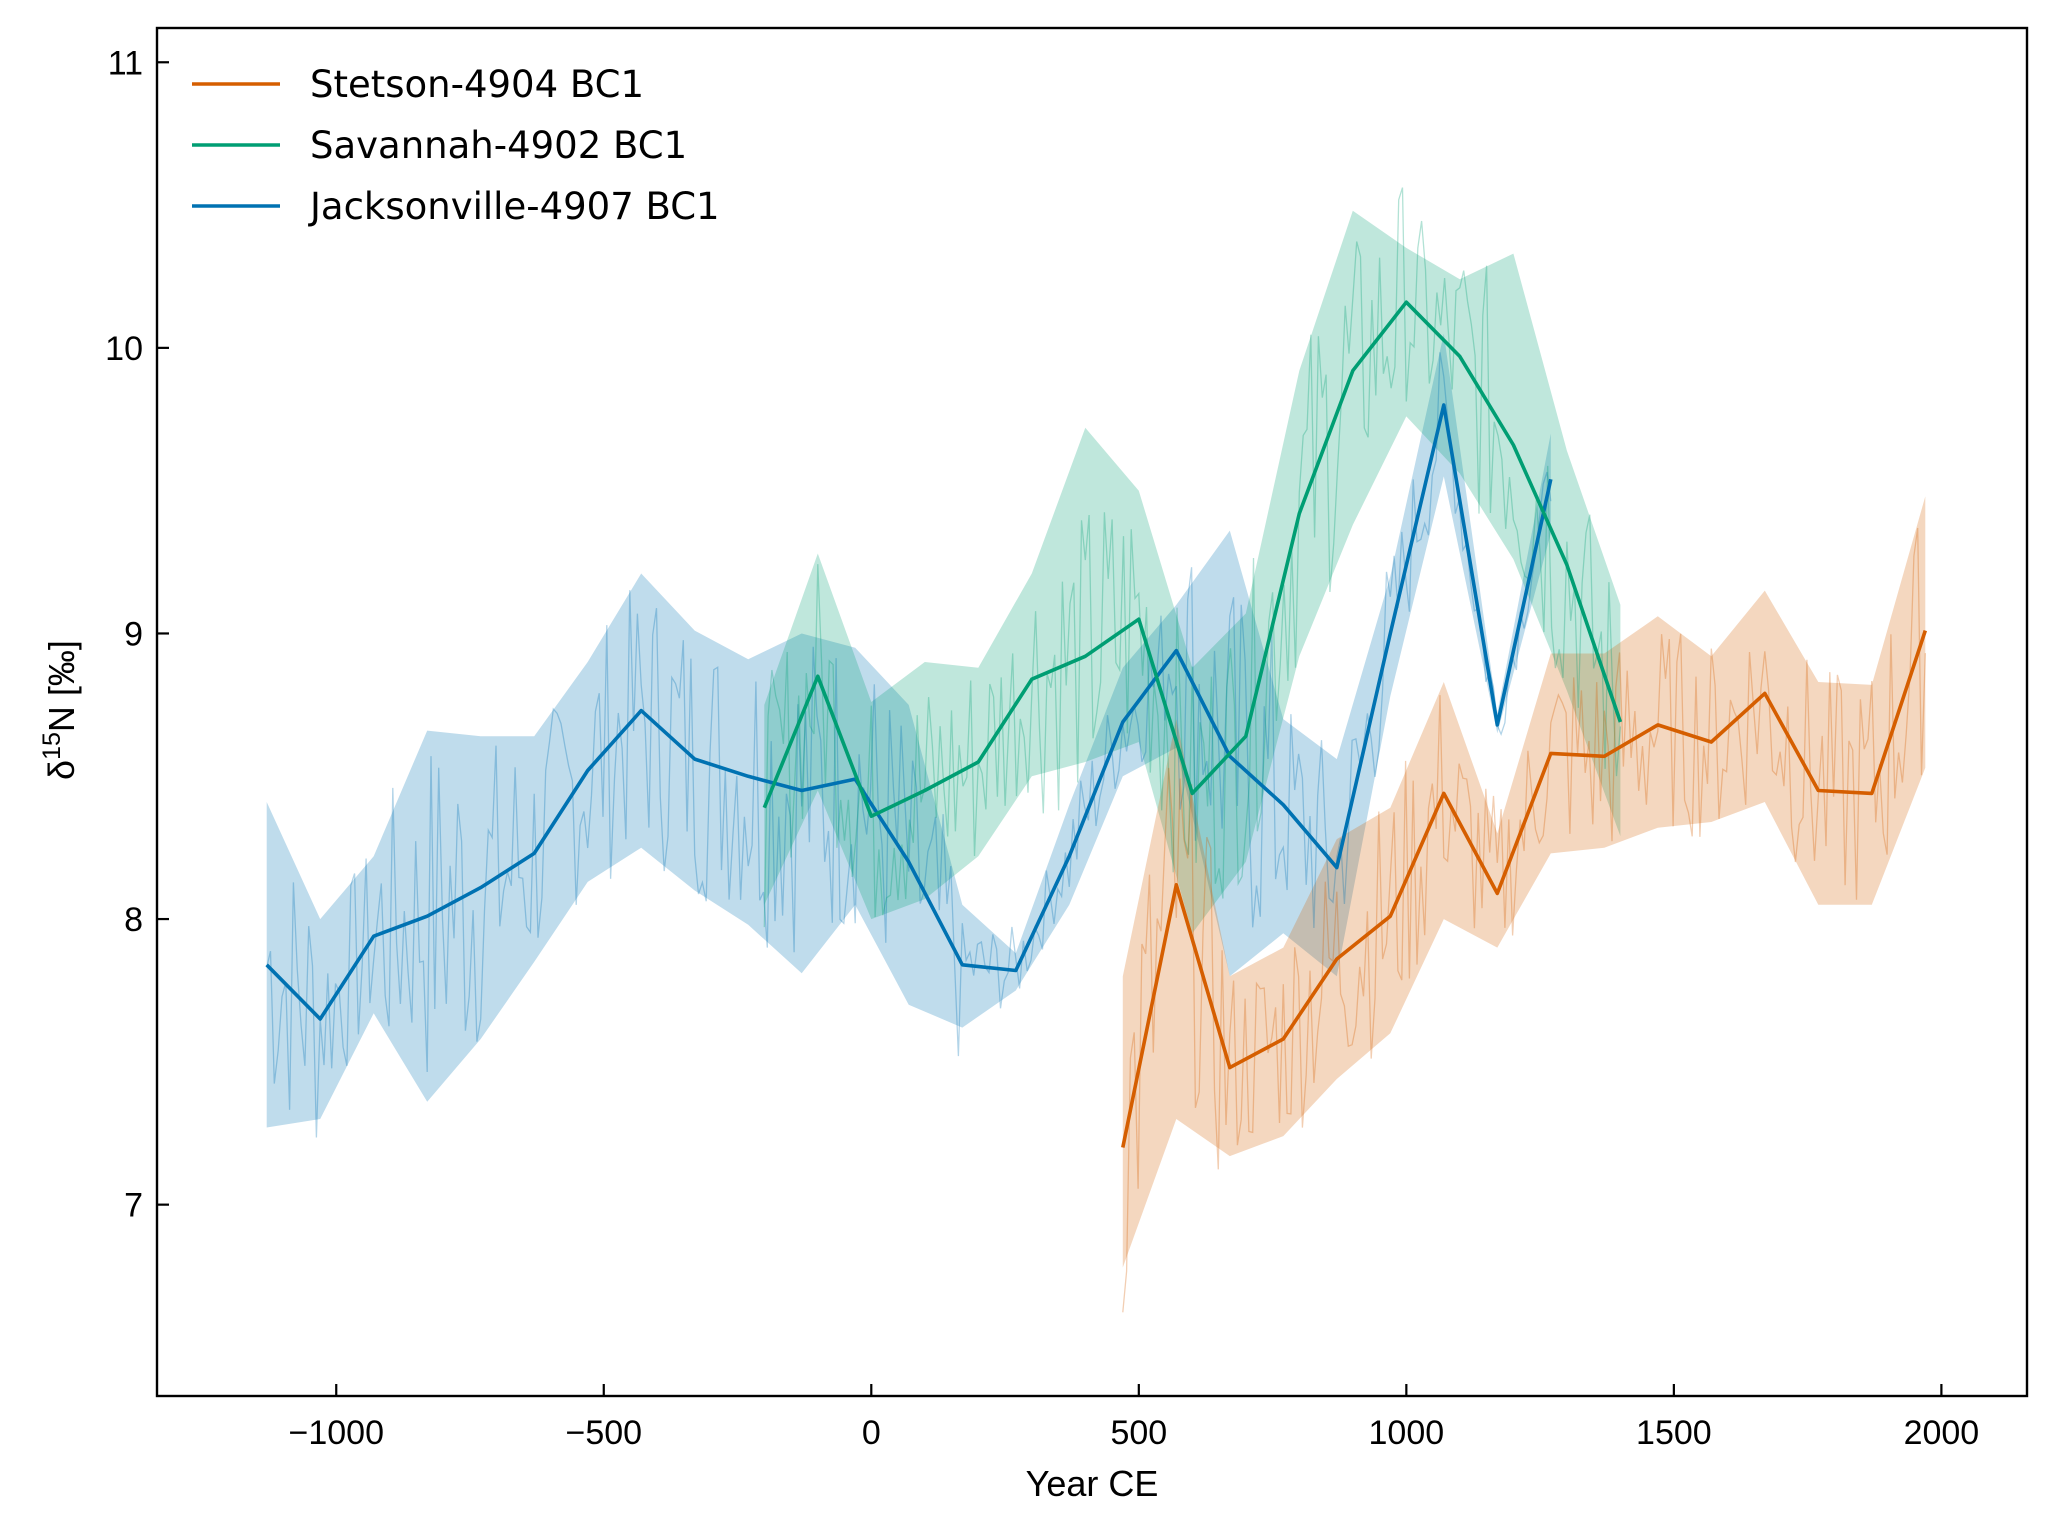  I want to click on y-tick-label-3: 10, so click(124, 349).